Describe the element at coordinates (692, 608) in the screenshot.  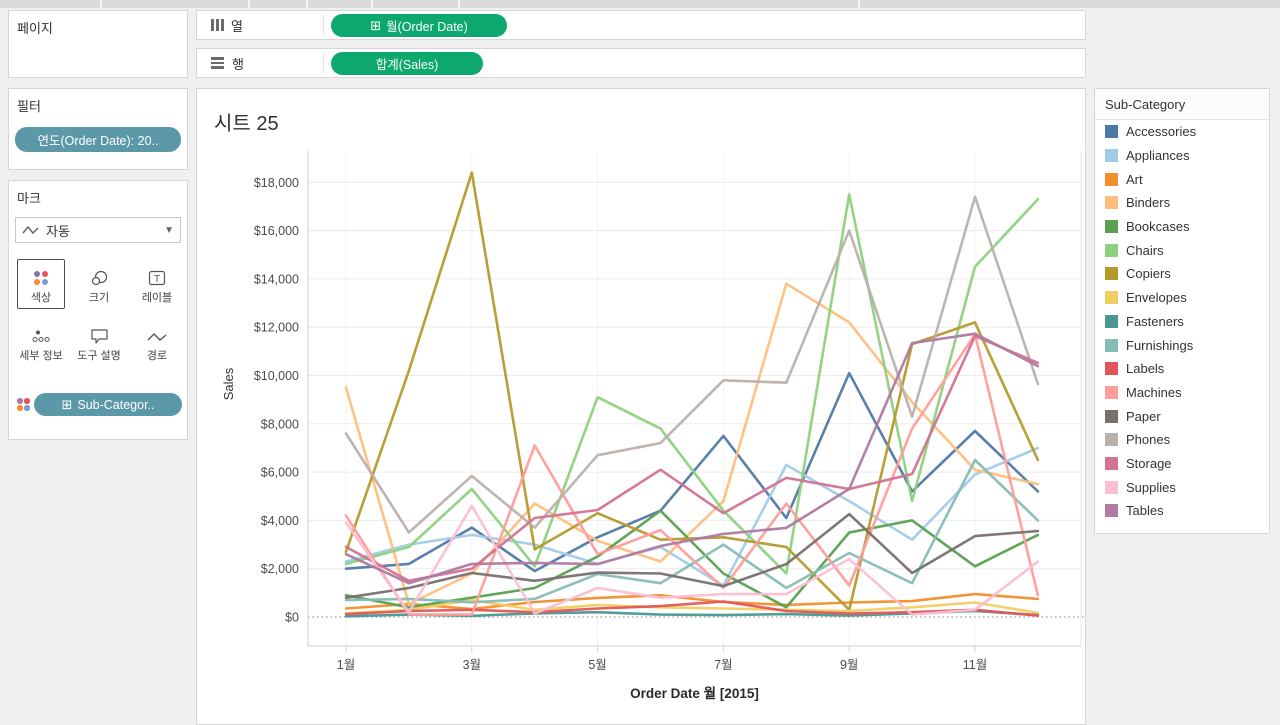
I see `series-line-labels` at that location.